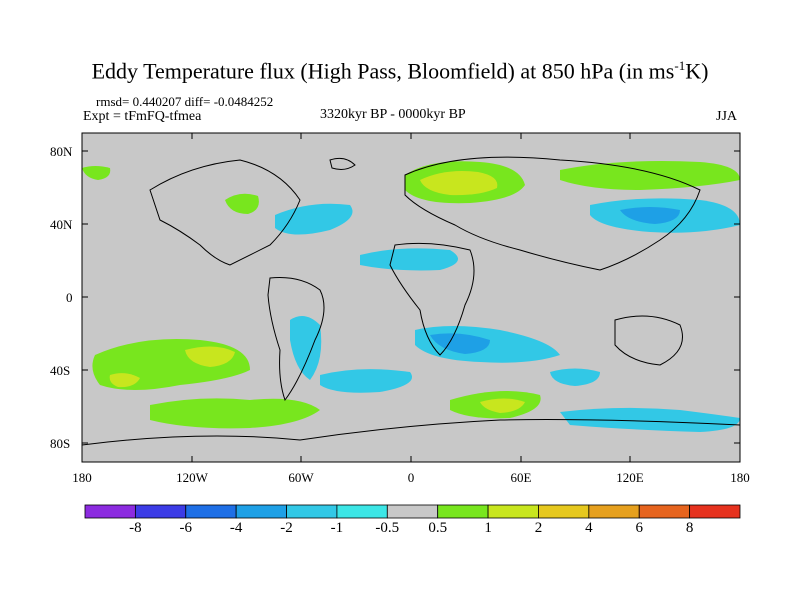 This screenshot has height=600, width=800. I want to click on colorbar-label: -0.5, so click(387, 528).